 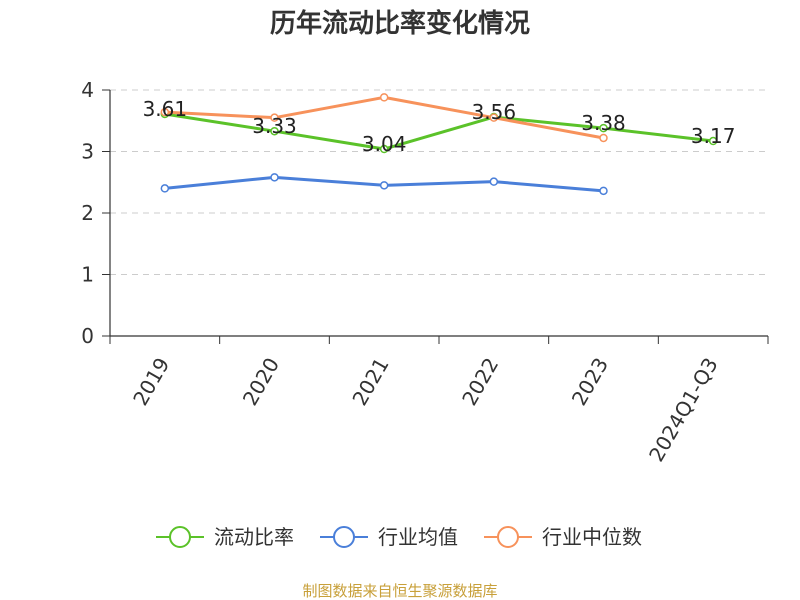 I want to click on legend-label: 行业中位数, so click(x=592, y=537).